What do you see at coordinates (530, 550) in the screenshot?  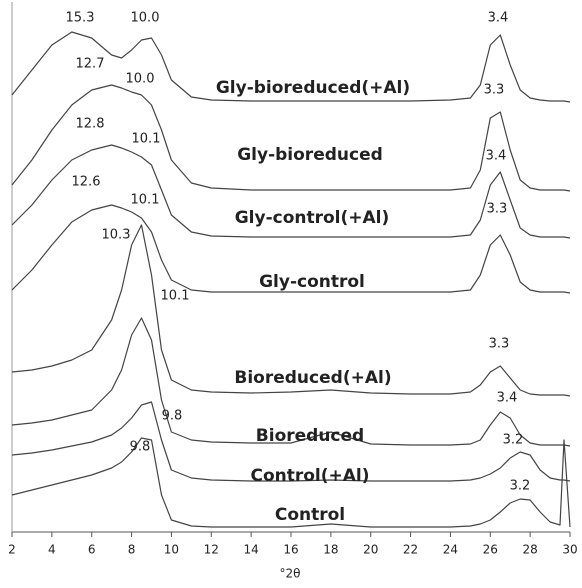 I see `x-tick-label: 28` at bounding box center [530, 550].